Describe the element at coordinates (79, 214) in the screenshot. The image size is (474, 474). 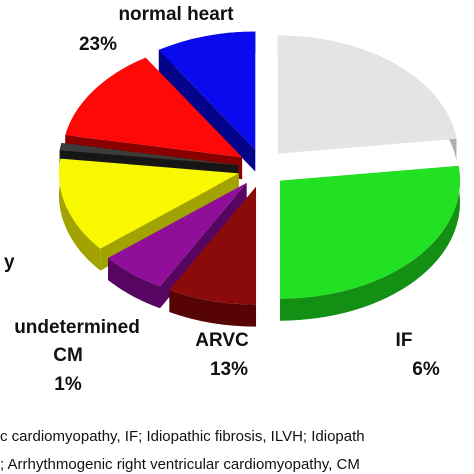
I see `slice-side-arvc` at that location.